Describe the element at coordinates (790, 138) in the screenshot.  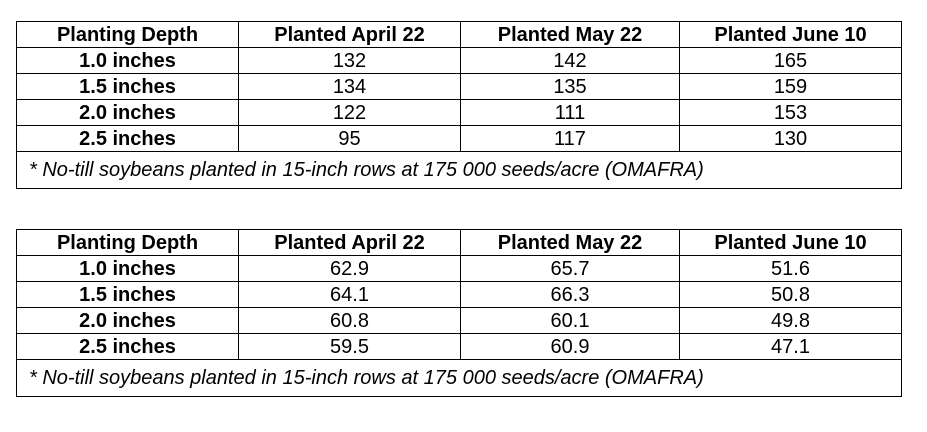
I see `cell-june: 130` at that location.